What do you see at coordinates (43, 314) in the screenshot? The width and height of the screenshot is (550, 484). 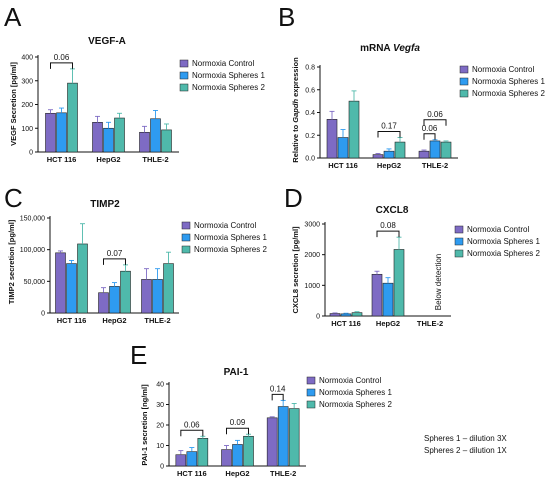 I see `panel-c-ytick-label: 0` at bounding box center [43, 314].